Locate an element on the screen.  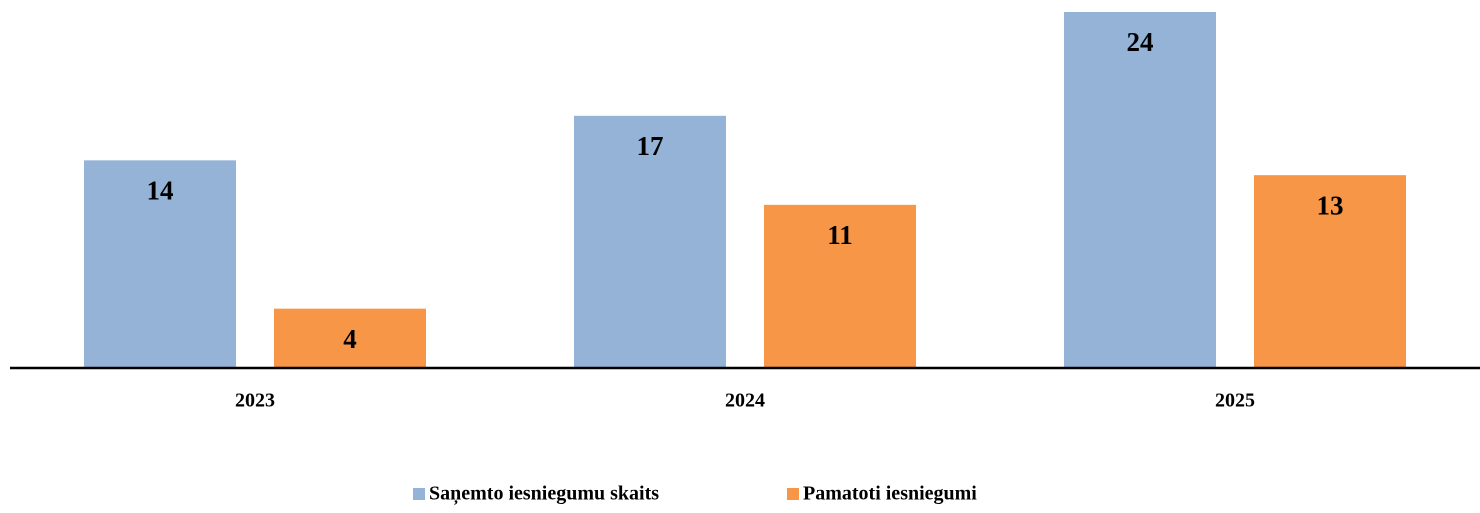
x-tick-label: 2024 is located at coordinates (745, 401).